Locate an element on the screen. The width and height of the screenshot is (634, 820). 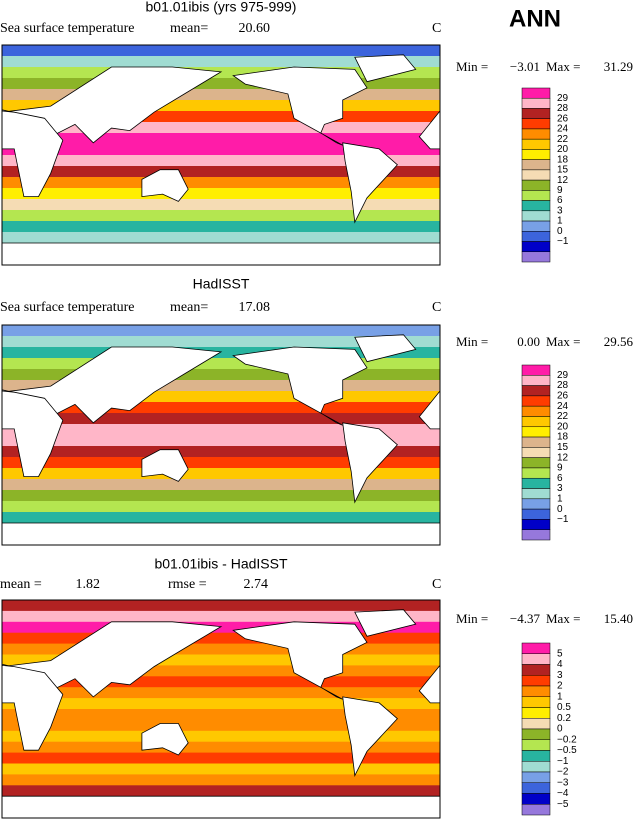
stat-label: mean = is located at coordinates (21, 584).